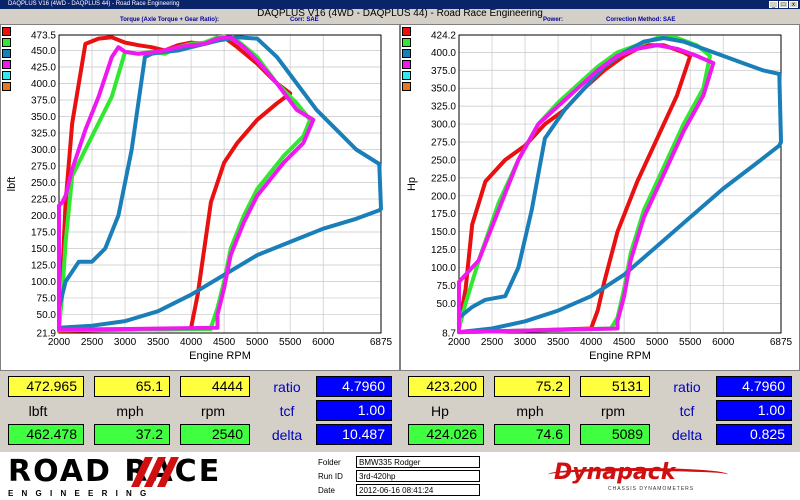  Describe the element at coordinates (615, 472) in the screenshot. I see `dynapack-wordmark: Dynapack` at that location.